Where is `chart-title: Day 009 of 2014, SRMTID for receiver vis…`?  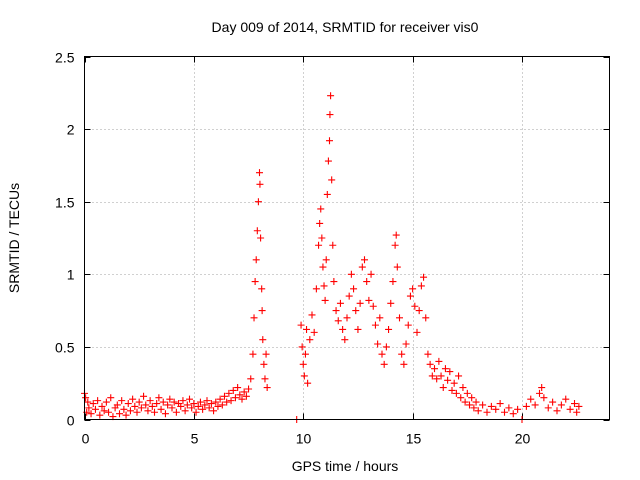 chart-title: Day 009 of 2014, SRMTID for receiver vis… is located at coordinates (345, 27).